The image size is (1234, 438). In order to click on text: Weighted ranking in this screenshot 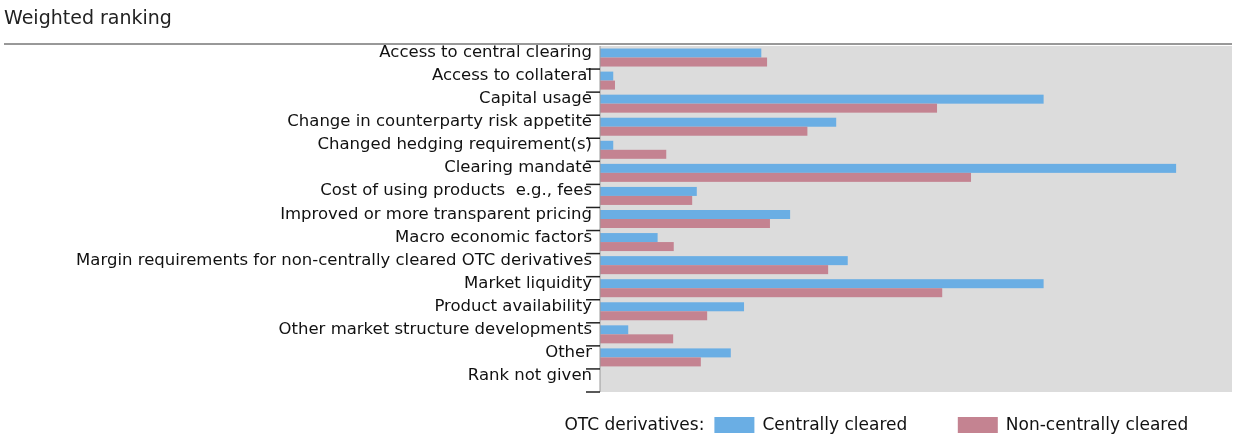, I will do `click(88, 17)`.